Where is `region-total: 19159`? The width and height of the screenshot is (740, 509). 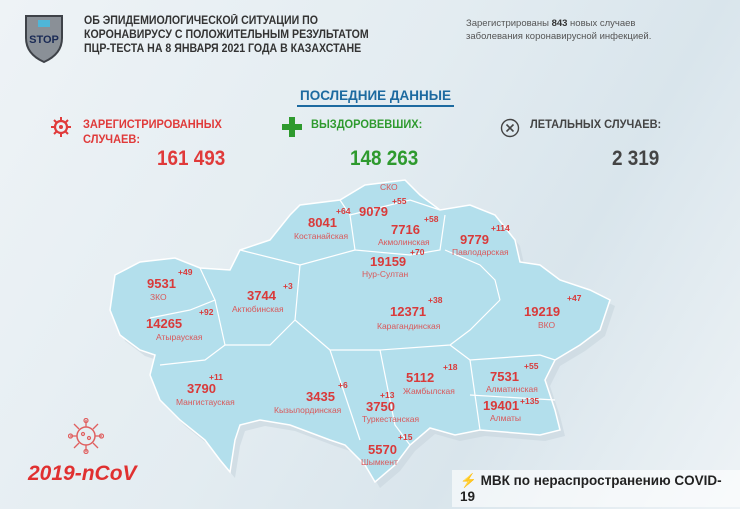 region-total: 19159 is located at coordinates (388, 261).